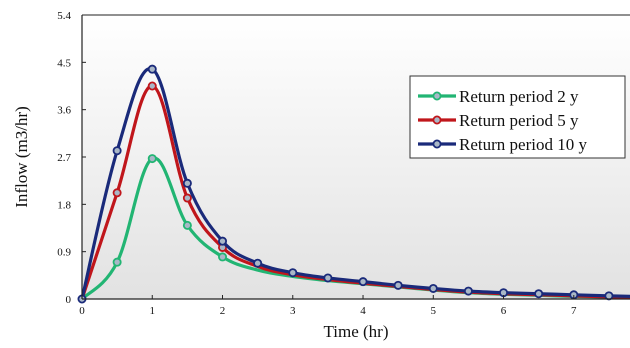 Image resolution: width=630 pixels, height=348 pixels. I want to click on legend-entry: Return period 2 y, so click(498, 96).